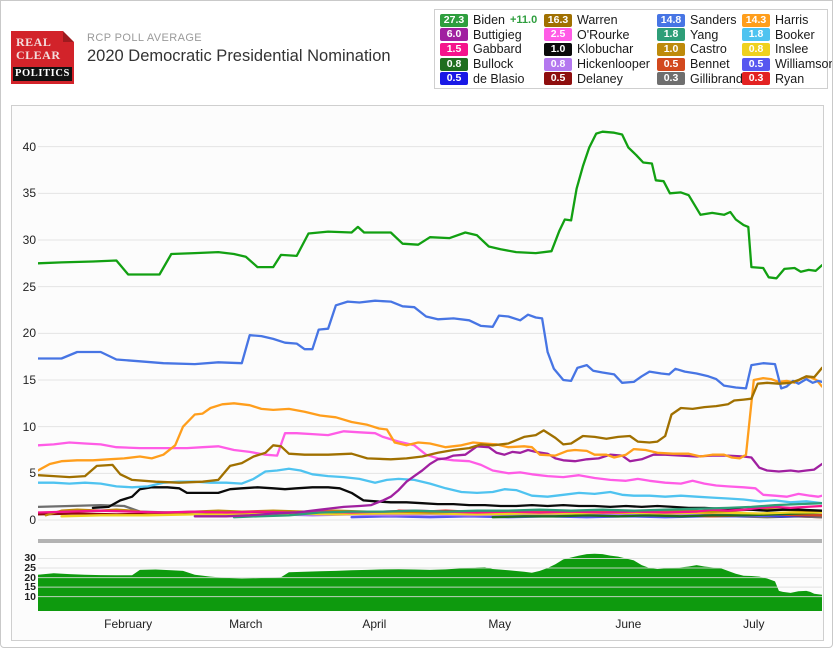  I want to click on month-label-march: March, so click(246, 624).